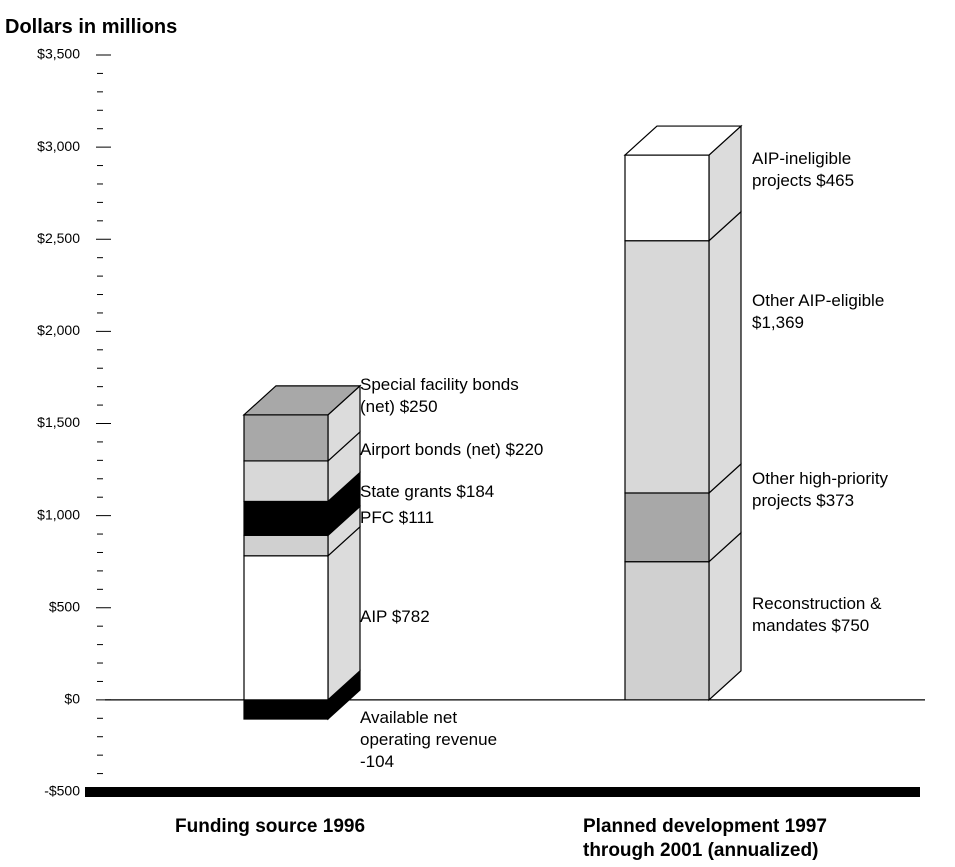  I want to click on segment-label: Other high-priority projects $373, so click(847, 490).